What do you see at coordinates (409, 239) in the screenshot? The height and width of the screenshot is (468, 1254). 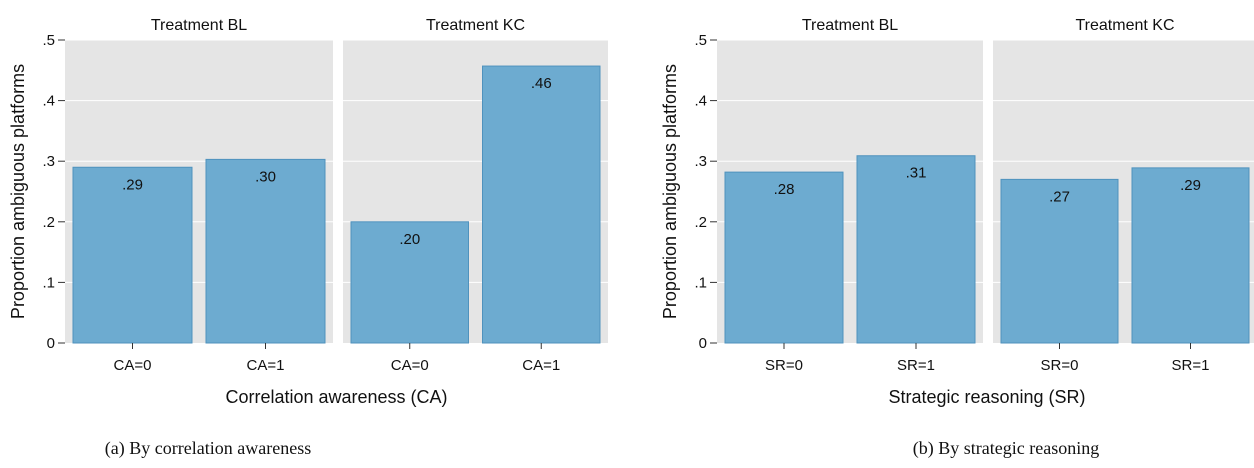 I see `bar-value-label: .20` at bounding box center [409, 239].